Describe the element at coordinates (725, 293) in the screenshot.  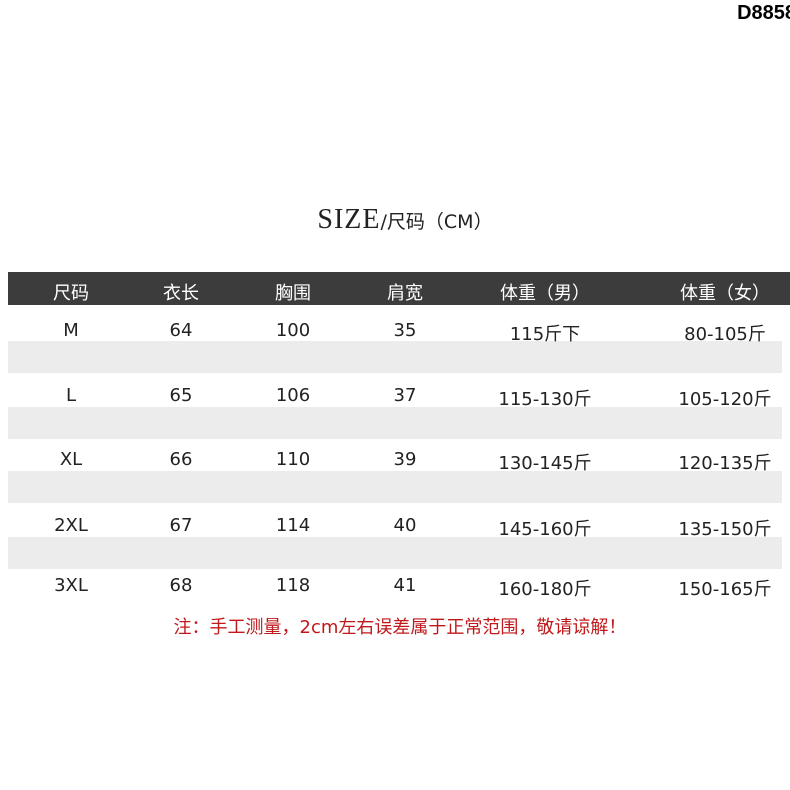
I see `header-cell: 体重（女）` at that location.